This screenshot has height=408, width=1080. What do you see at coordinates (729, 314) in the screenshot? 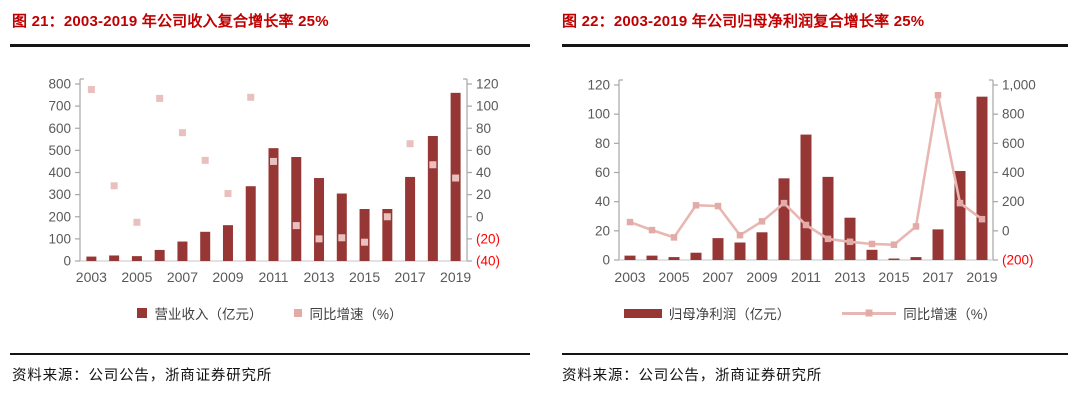
I see `legend-label: 归母净利润（亿元）` at bounding box center [729, 314].